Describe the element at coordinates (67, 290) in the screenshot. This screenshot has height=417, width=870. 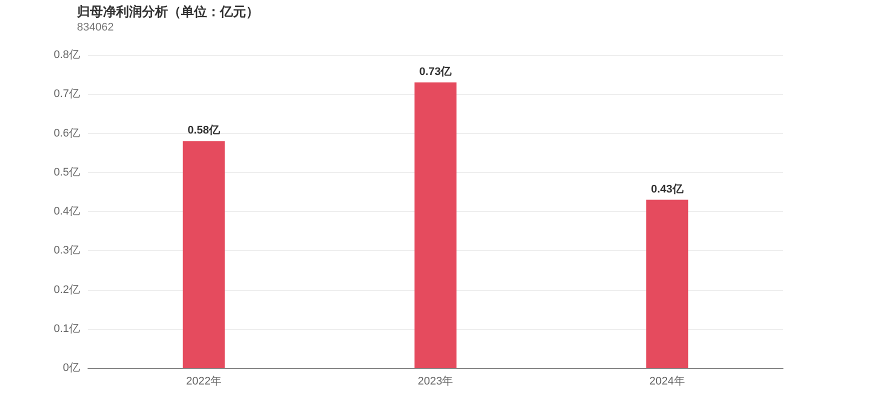
I see `y-tick-label: 0.2亿` at that location.